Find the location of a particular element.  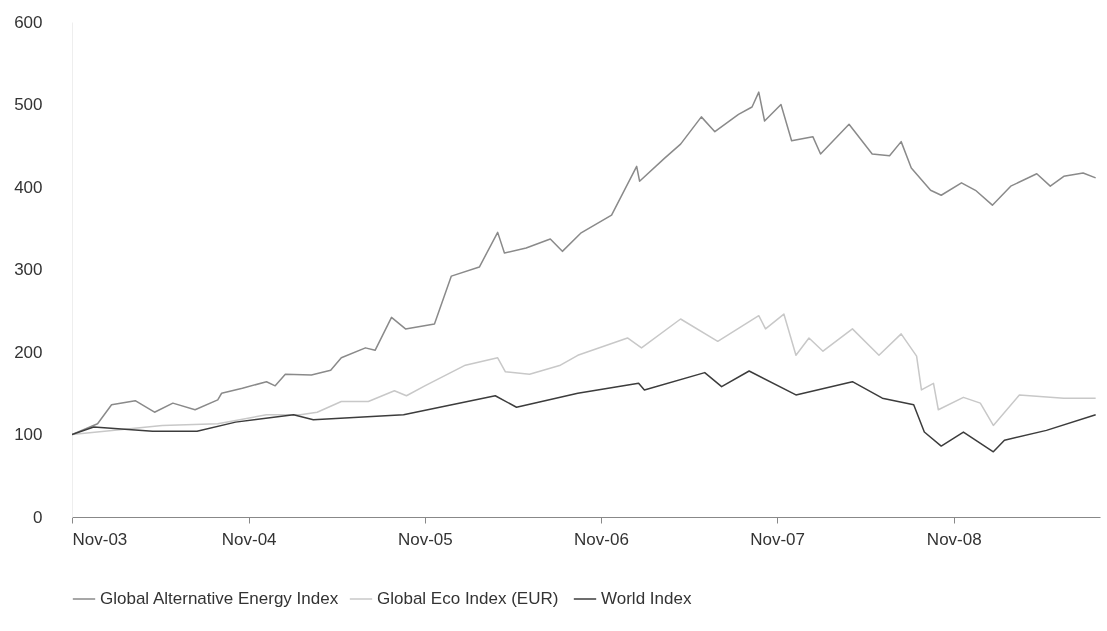

y-tick-label: 200 is located at coordinates (28, 352).